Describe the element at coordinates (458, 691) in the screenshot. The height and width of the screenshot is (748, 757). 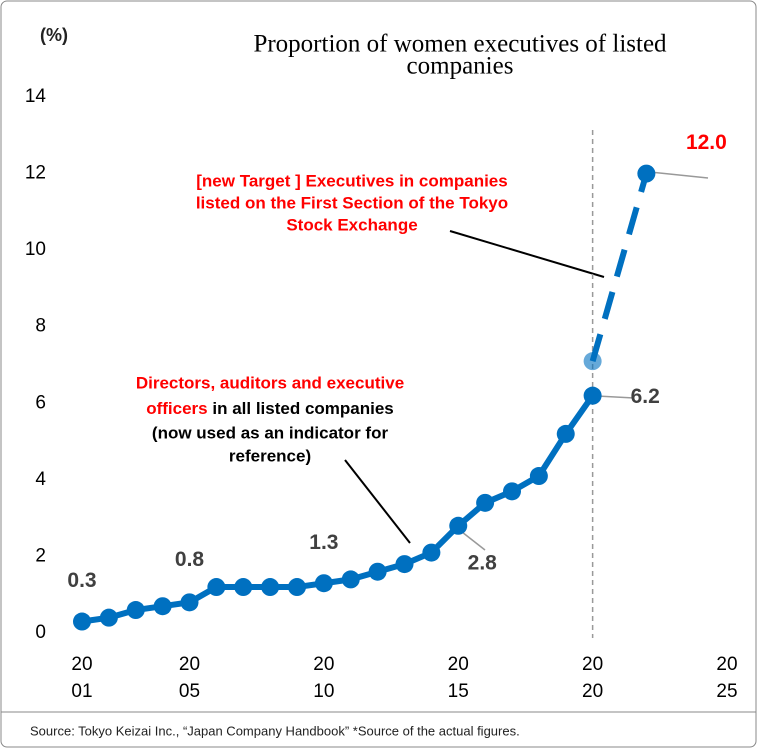
I see `x-tick-label: 15` at that location.